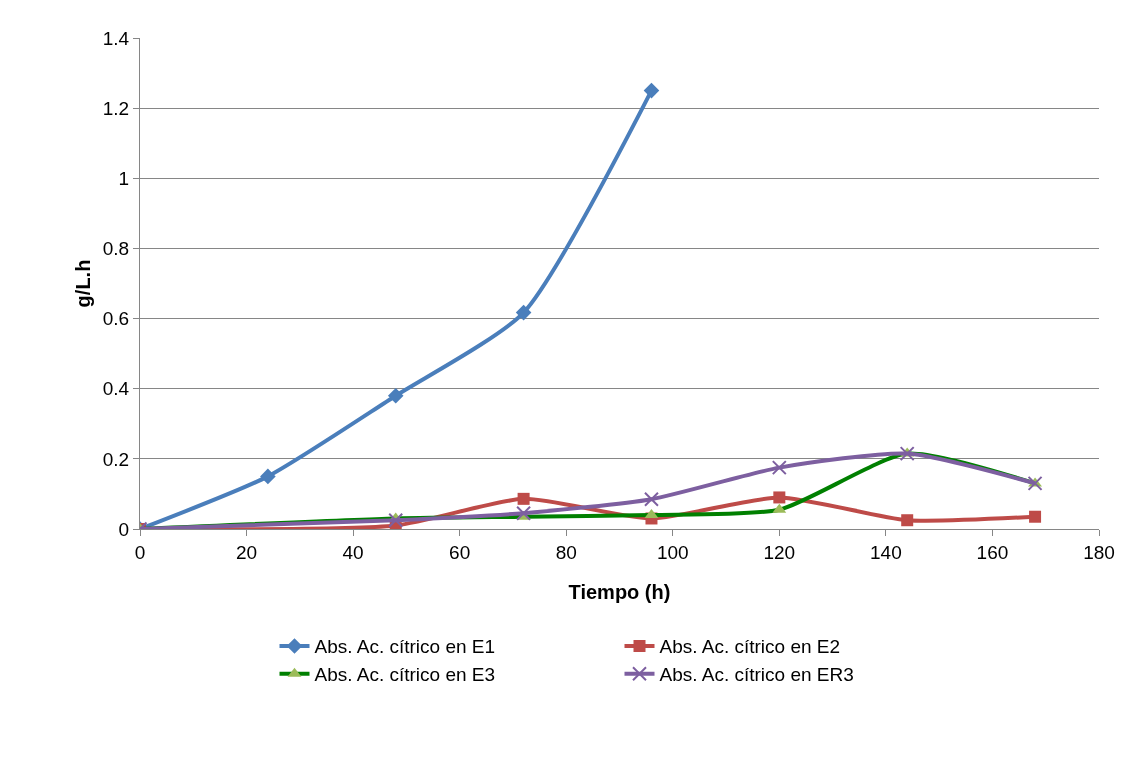 This screenshot has width=1147, height=761. I want to click on x-tick-label: 180, so click(1099, 552).